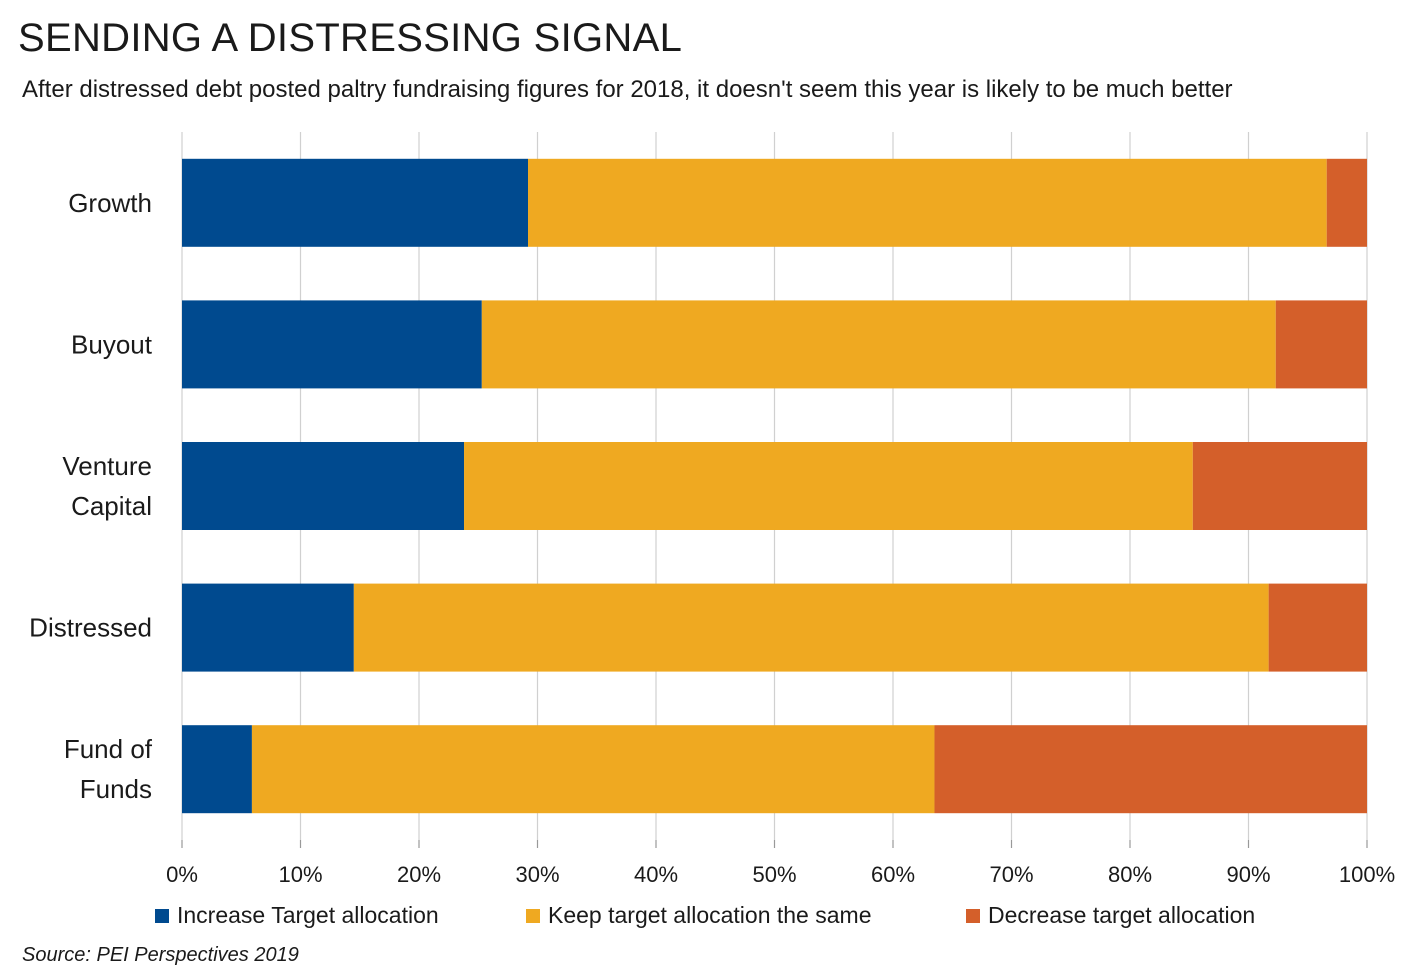 This screenshot has height=979, width=1427. What do you see at coordinates (182, 874) in the screenshot?
I see `x-tick-label: 0%` at bounding box center [182, 874].